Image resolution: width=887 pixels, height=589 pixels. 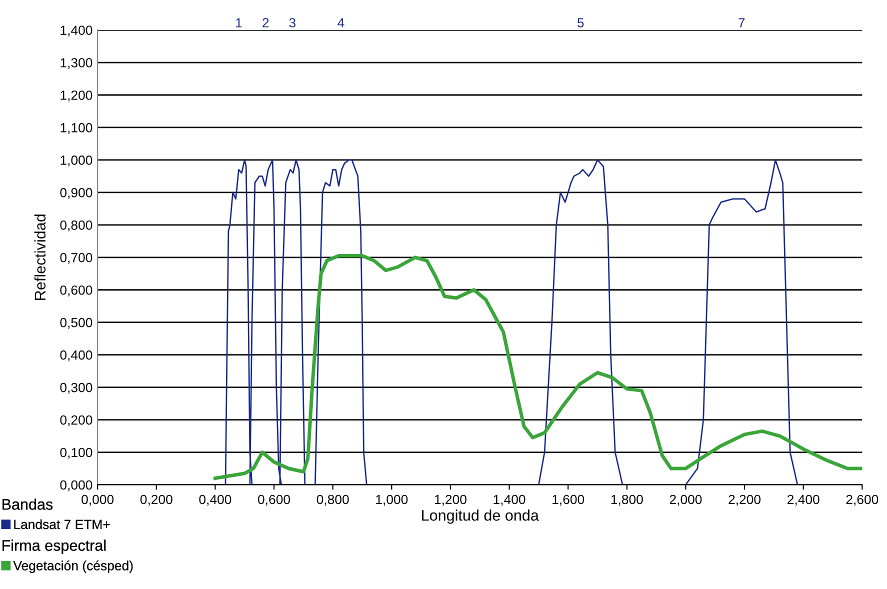 What do you see at coordinates (239, 23) in the screenshot?
I see `text: 1` at bounding box center [239, 23].